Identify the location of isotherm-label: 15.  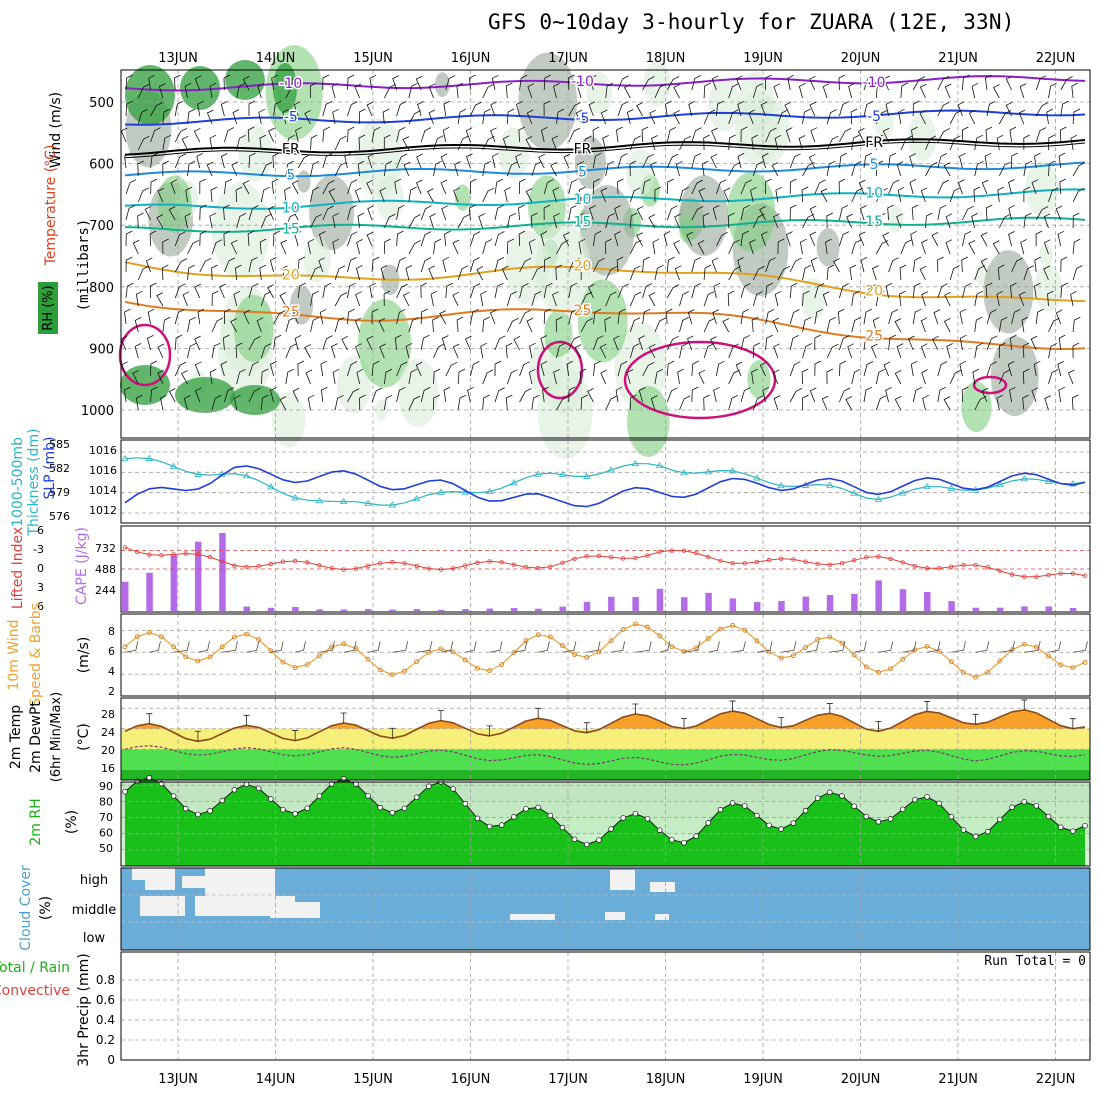
(583, 223).